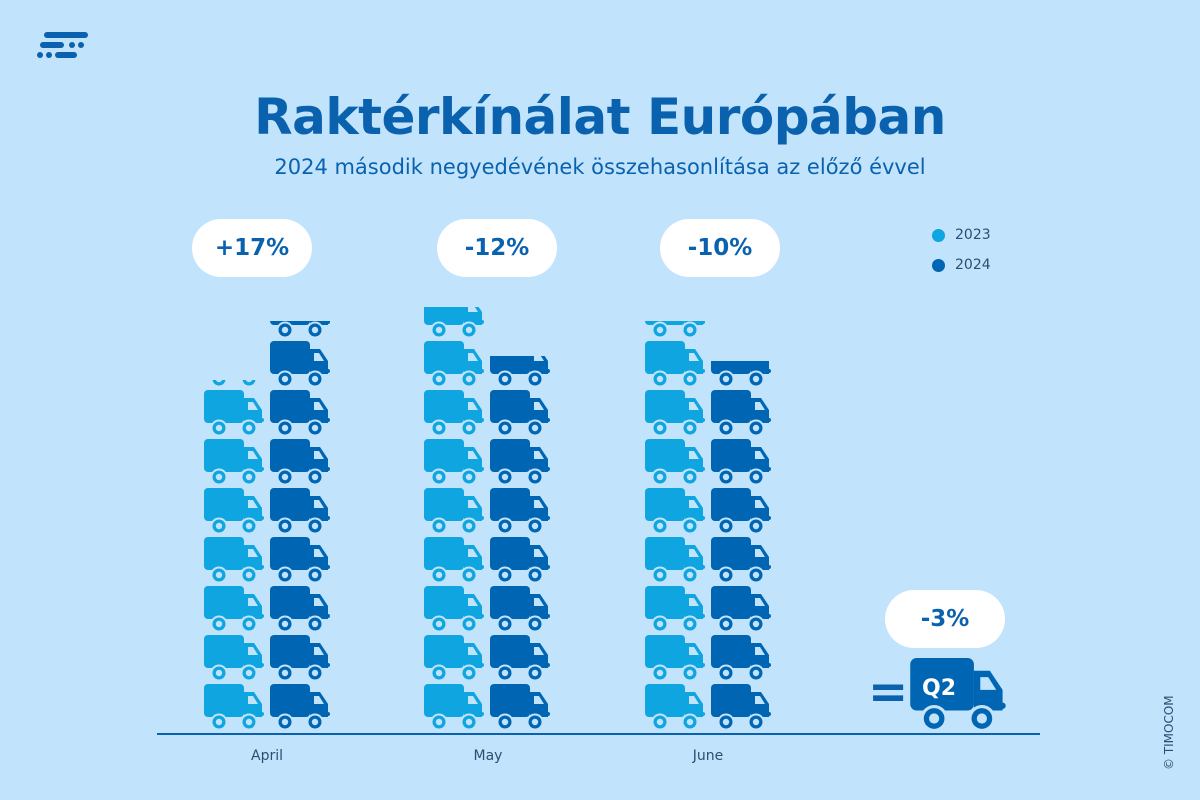 Image resolution: width=1200 pixels, height=800 pixels. What do you see at coordinates (267, 756) in the screenshot?
I see `x-tick-label: April` at bounding box center [267, 756].